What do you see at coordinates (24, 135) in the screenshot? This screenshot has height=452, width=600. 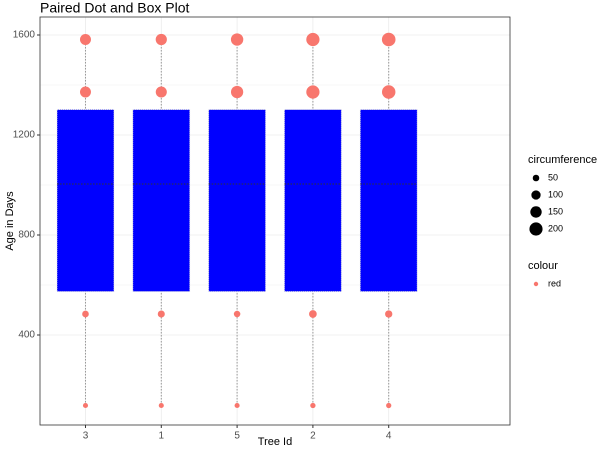 I see `y-tick-label: 1200` at bounding box center [24, 135].